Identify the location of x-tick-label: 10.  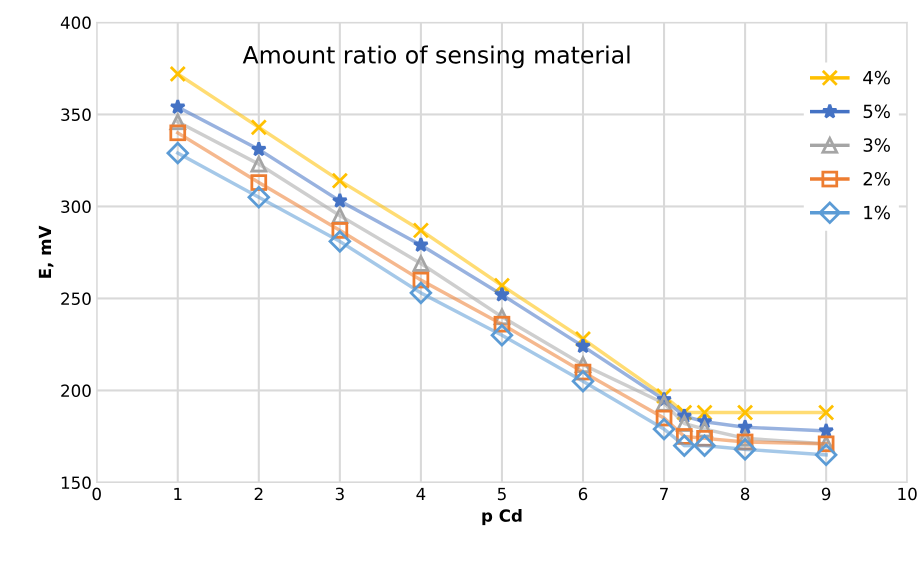
(907, 494).